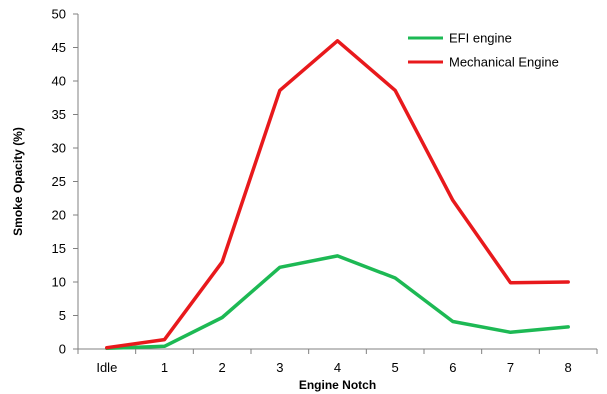 The image size is (607, 394). What do you see at coordinates (59, 114) in the screenshot?
I see `y-tick-label: 35` at bounding box center [59, 114].